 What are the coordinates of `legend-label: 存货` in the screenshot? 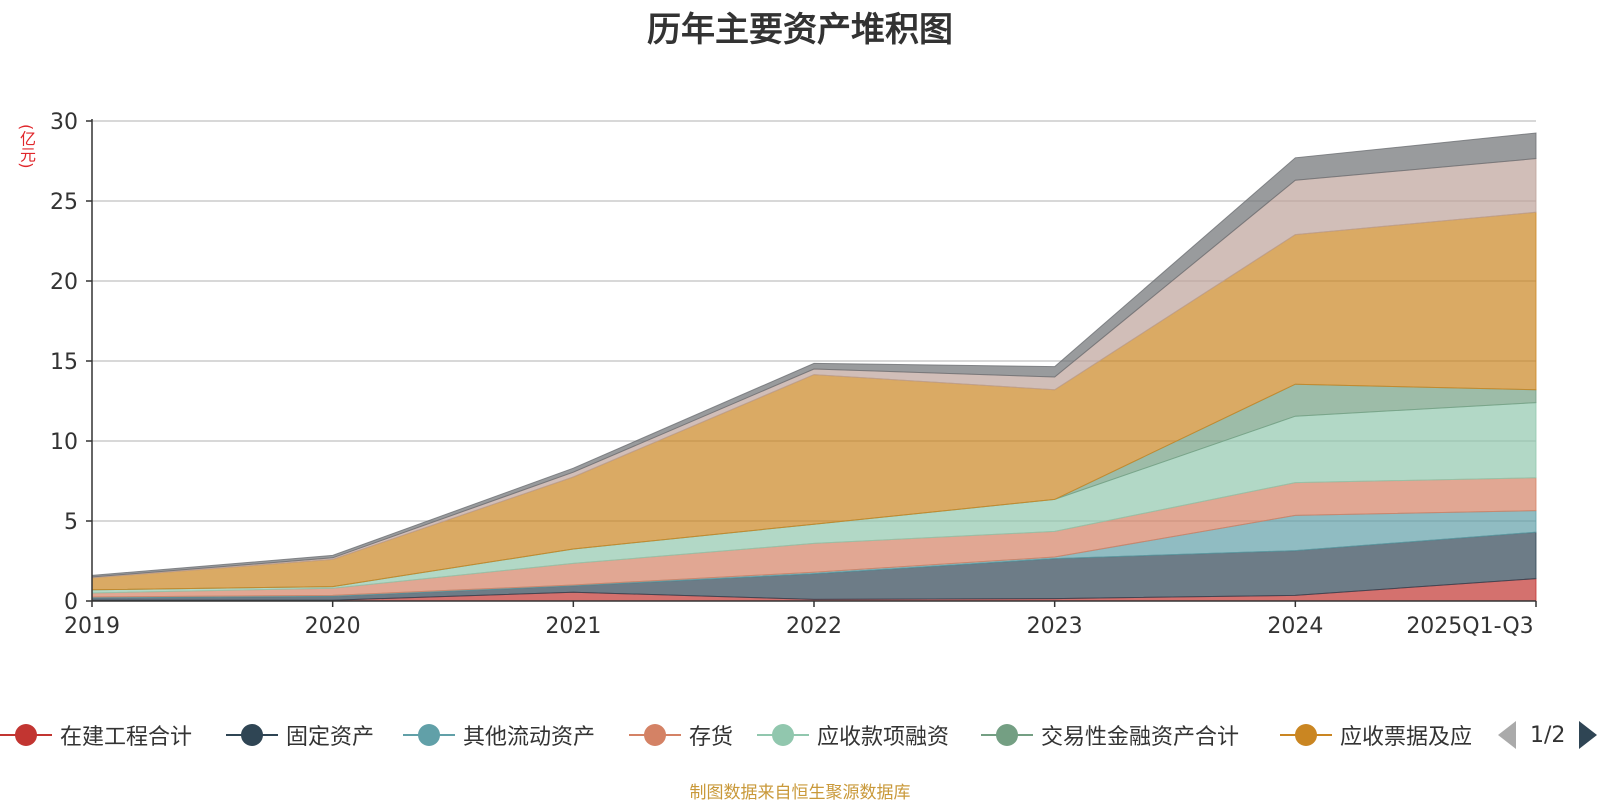 It's located at (711, 737).